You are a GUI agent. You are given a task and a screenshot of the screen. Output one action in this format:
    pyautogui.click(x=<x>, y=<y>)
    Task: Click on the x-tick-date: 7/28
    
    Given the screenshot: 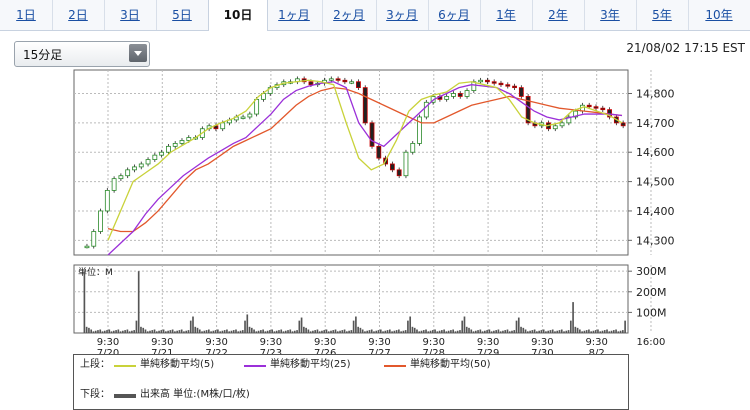 What is the action you would take?
    pyautogui.click(x=434, y=353)
    